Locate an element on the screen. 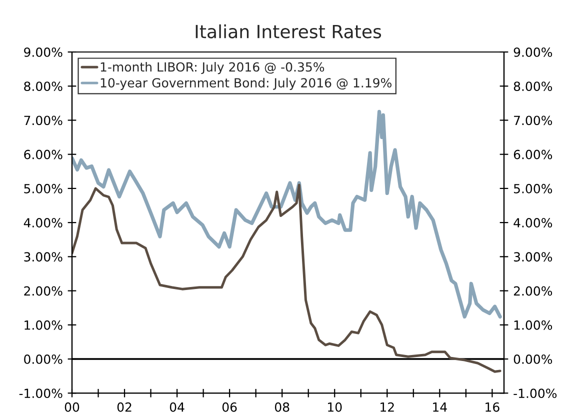 The height and width of the screenshot is (416, 576). chart-title: Italian Interest Rates is located at coordinates (289, 31).